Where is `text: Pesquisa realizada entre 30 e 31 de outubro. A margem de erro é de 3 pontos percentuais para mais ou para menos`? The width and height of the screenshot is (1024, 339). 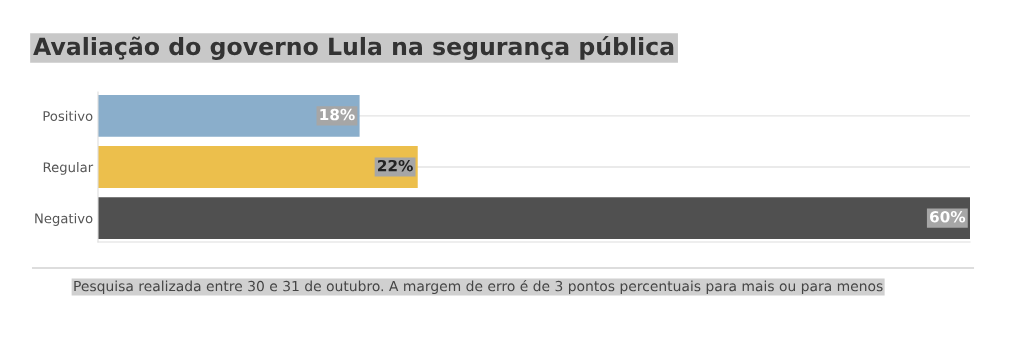 text: Pesquisa realizada entre 30 e 31 de outubro. A margem de erro é de 3 pontos percentuais para mais ou para menos is located at coordinates (478, 287).